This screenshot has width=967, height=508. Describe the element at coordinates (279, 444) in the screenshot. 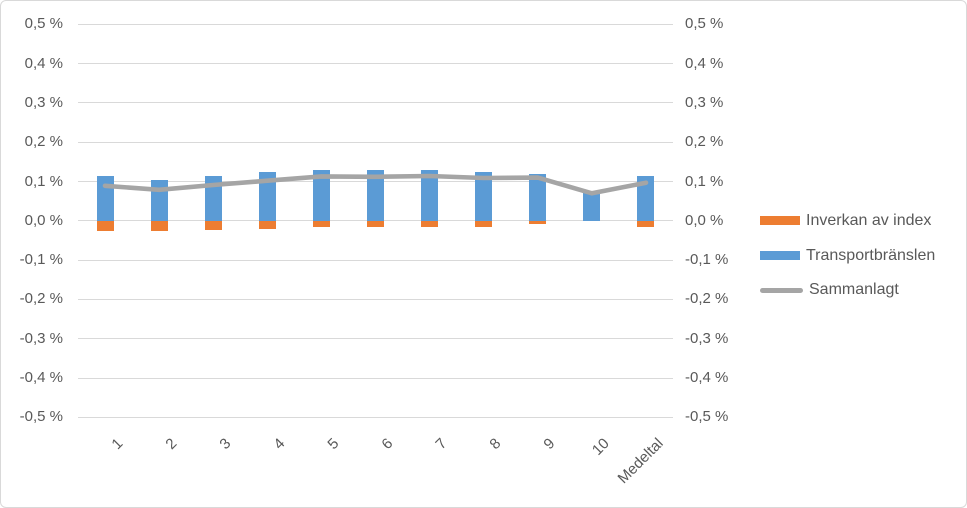

I see `x-axis-category-label: 4` at that location.